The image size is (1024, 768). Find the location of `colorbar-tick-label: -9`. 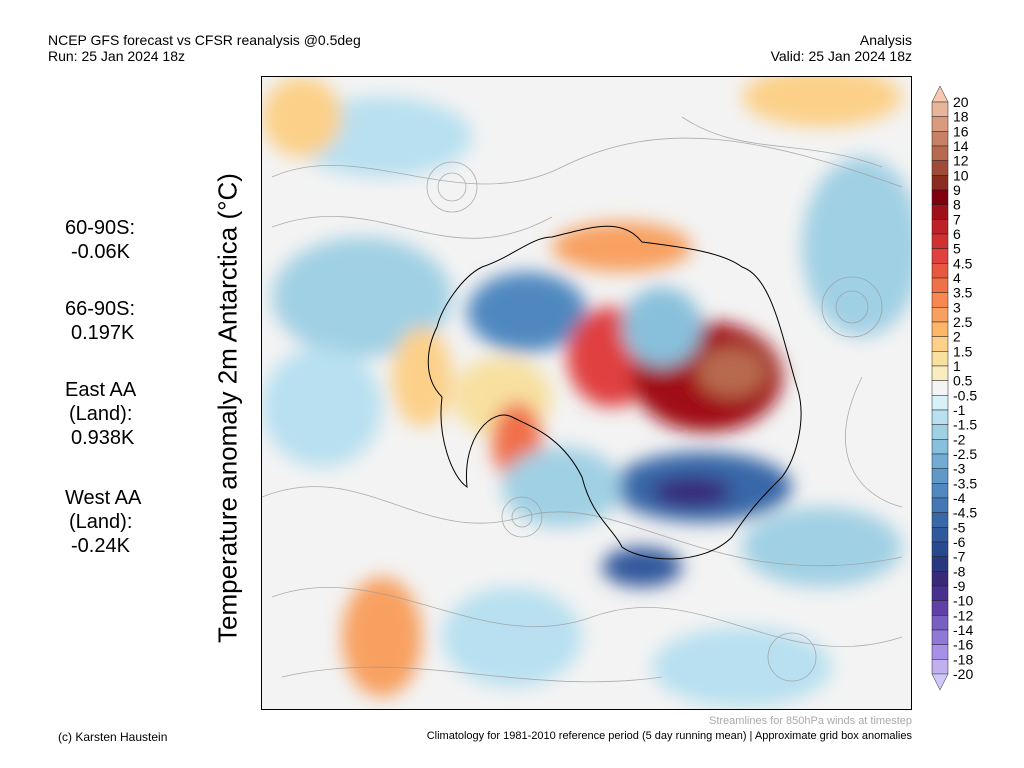

colorbar-tick-label: -9 is located at coordinates (959, 586).